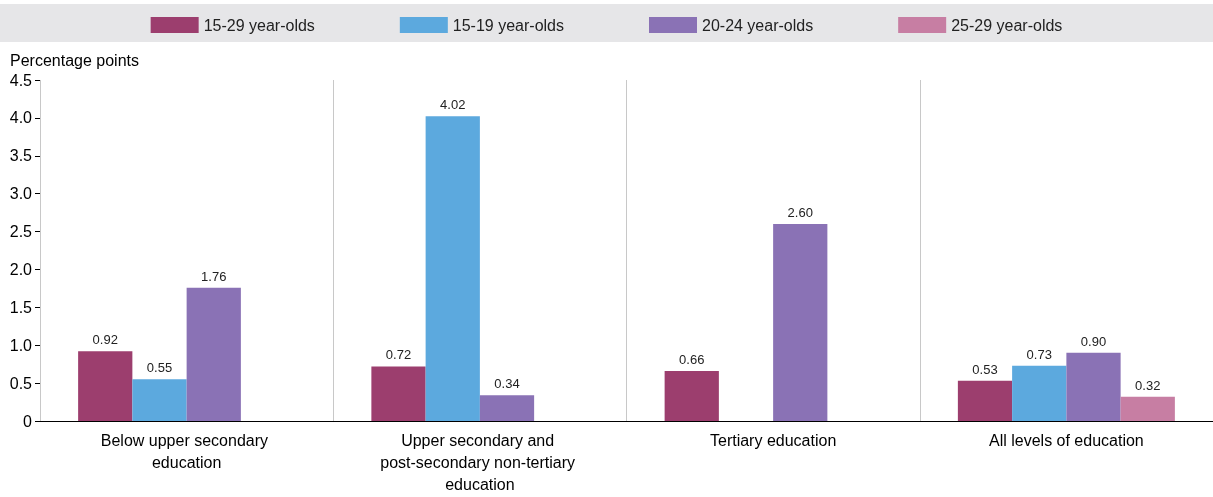  Describe the element at coordinates (105, 340) in the screenshot. I see `data-label: 0.92` at that location.